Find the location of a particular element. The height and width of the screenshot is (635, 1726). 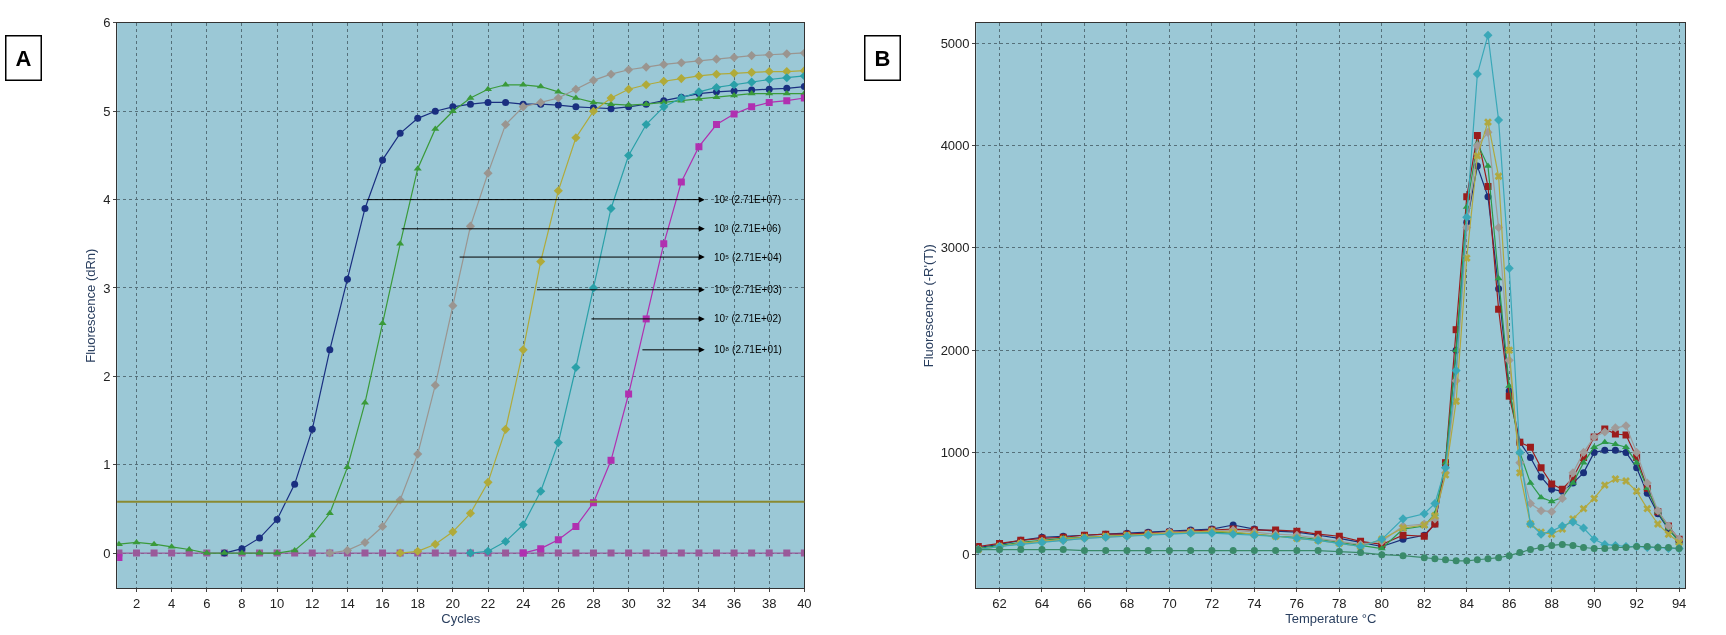

x-tick-label: 26 is located at coordinates (558, 603).